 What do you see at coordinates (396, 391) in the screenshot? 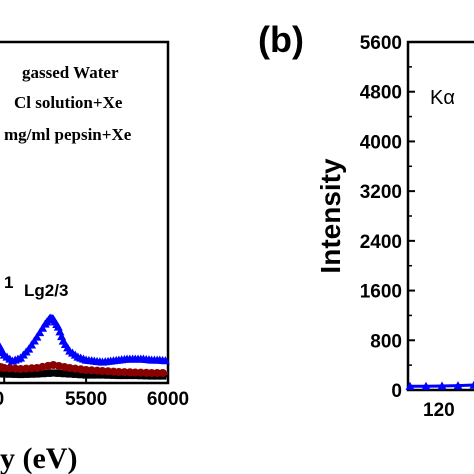
I see `panel-b-y-tick-label: 0` at bounding box center [396, 391].